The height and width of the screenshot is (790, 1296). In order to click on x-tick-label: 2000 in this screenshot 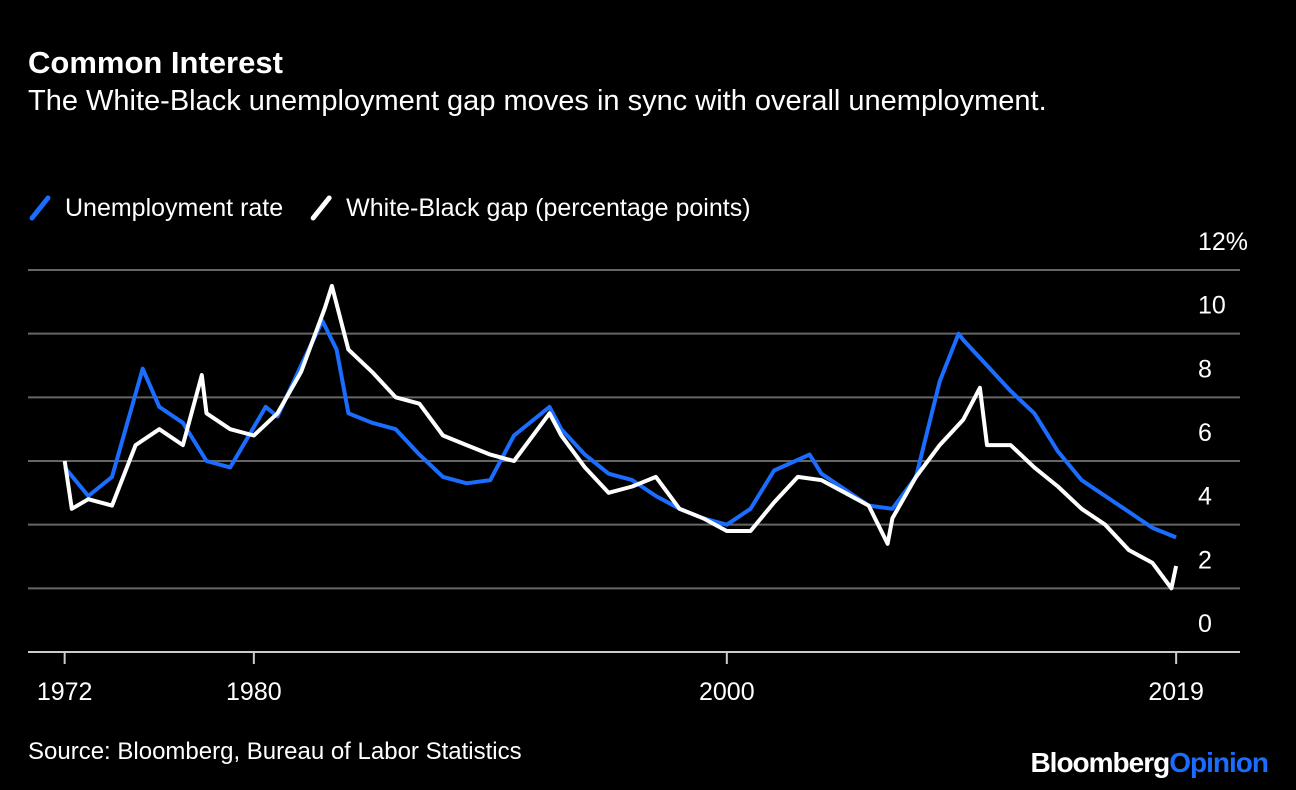, I will do `click(727, 692)`.